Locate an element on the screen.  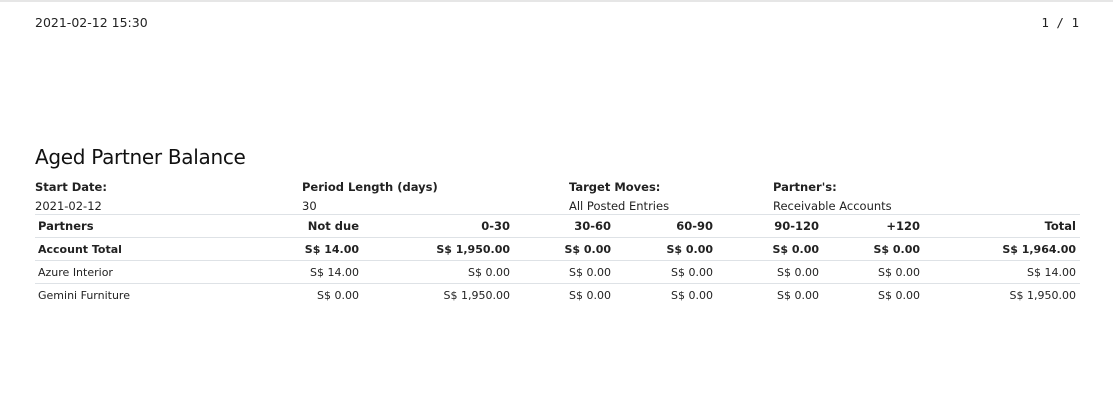
column-header: 30-60 is located at coordinates (564, 226).